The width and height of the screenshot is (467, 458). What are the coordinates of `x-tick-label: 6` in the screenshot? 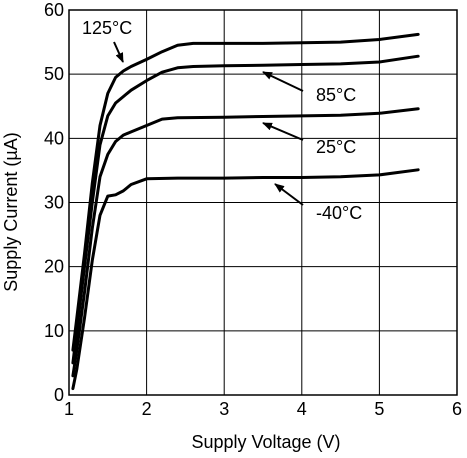 It's located at (457, 409).